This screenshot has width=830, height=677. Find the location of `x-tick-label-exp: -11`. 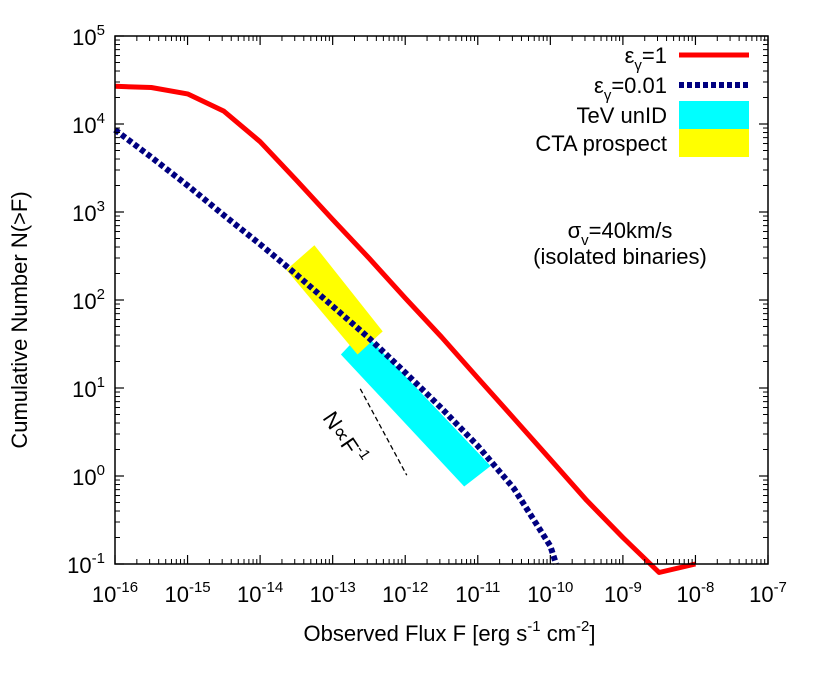

x-tick-label-exp: -11 is located at coordinates (490, 587).